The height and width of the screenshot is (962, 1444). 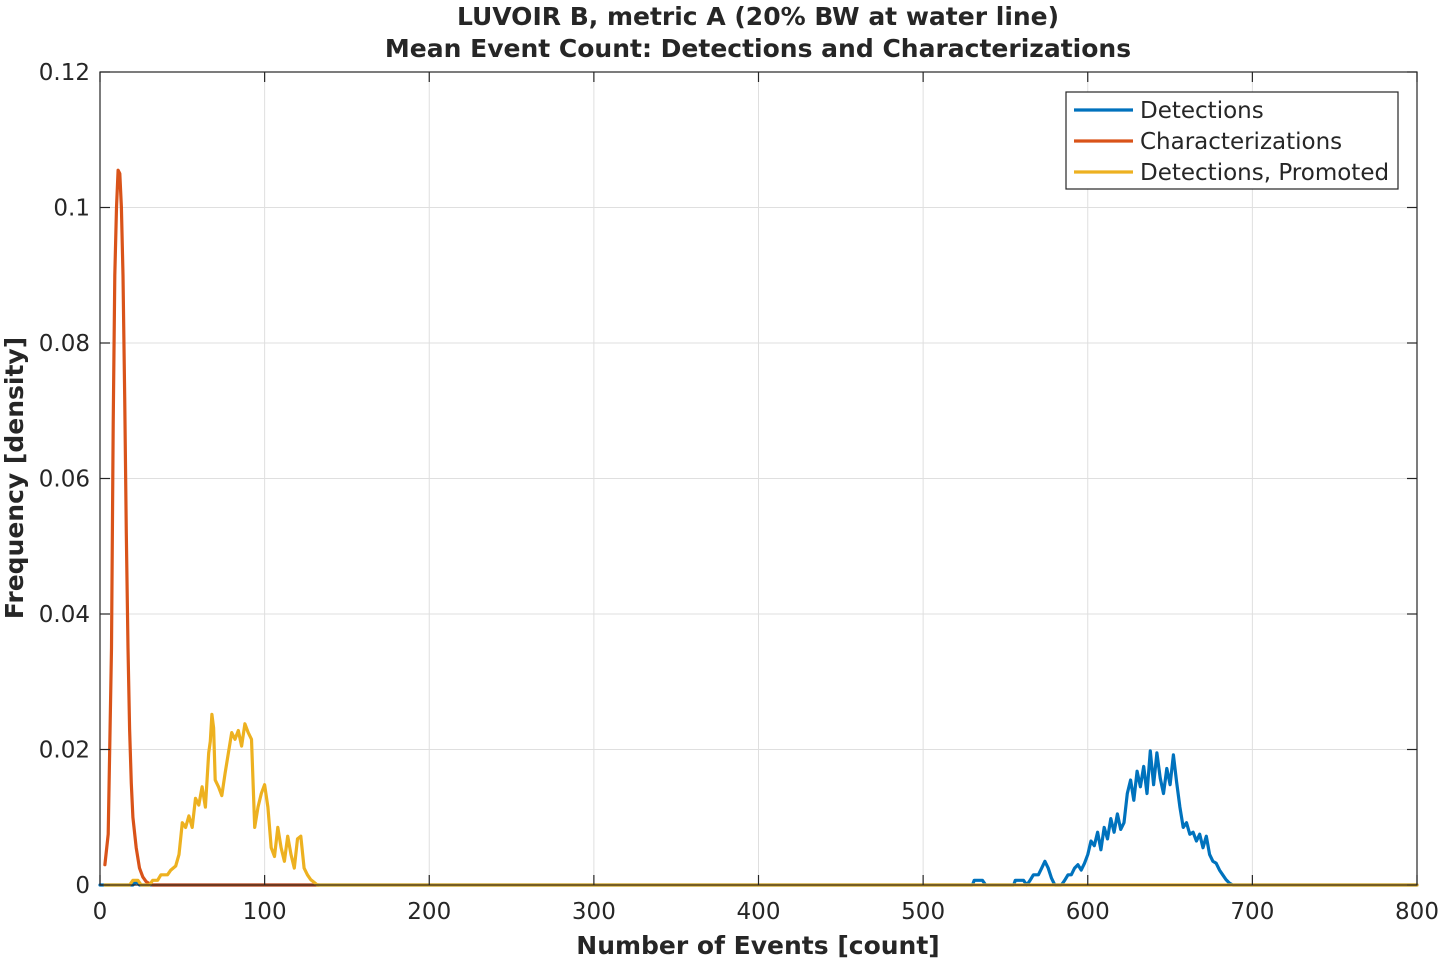 What do you see at coordinates (429, 912) in the screenshot?
I see `x-tick-label: 200` at bounding box center [429, 912].